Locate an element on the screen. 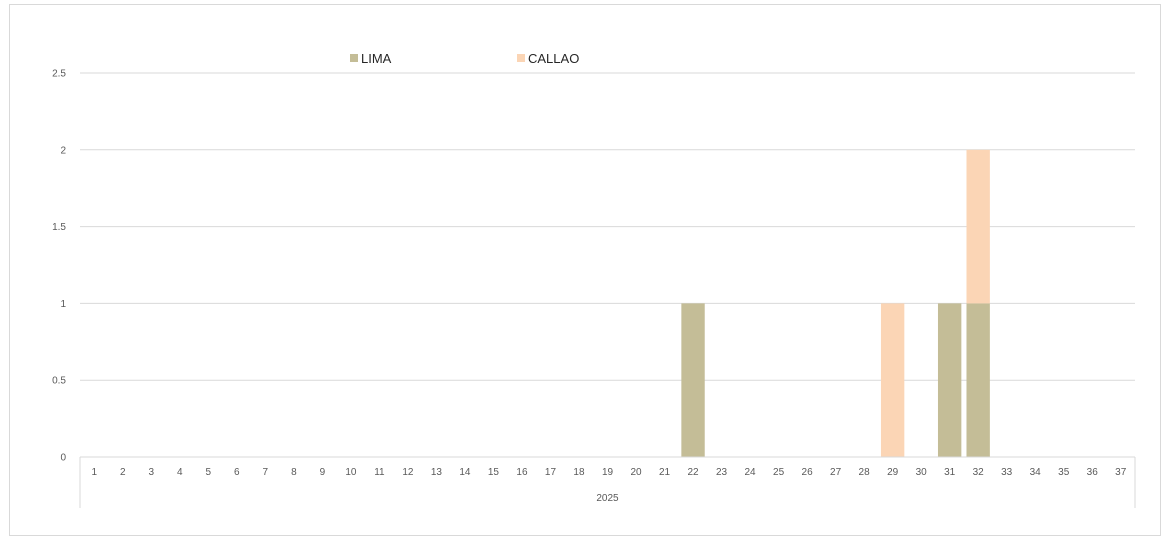 The height and width of the screenshot is (538, 1164). x-group-label: 2025 is located at coordinates (607, 498).